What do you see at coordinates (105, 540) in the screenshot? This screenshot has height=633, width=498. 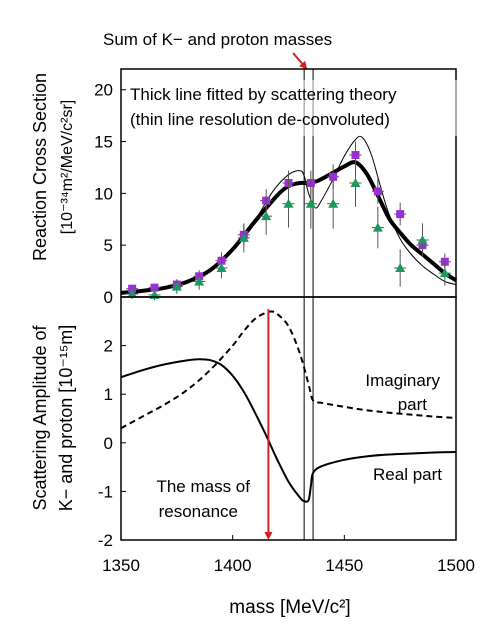 I see `bottom-y-tick-label: -2` at bounding box center [105, 540].